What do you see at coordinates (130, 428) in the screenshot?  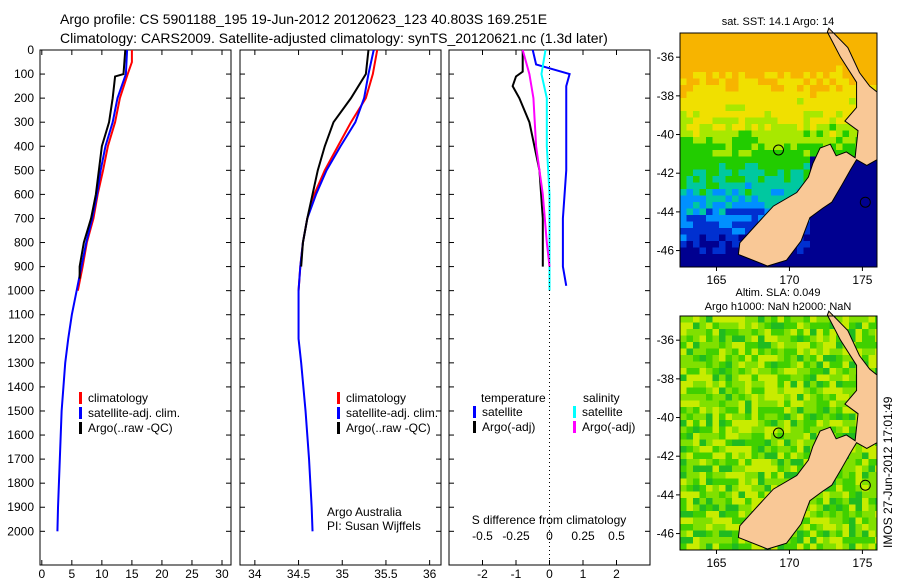 I see `legend-label: Argo(..raw -QC)` at bounding box center [130, 428].